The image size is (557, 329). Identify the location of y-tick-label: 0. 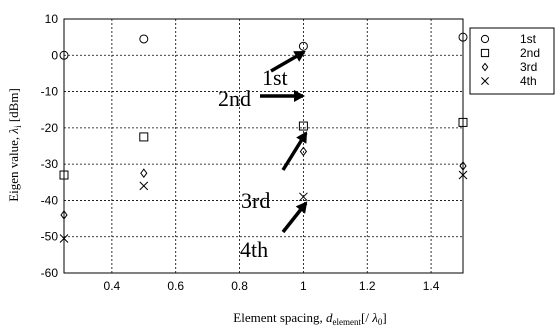
(54, 55).